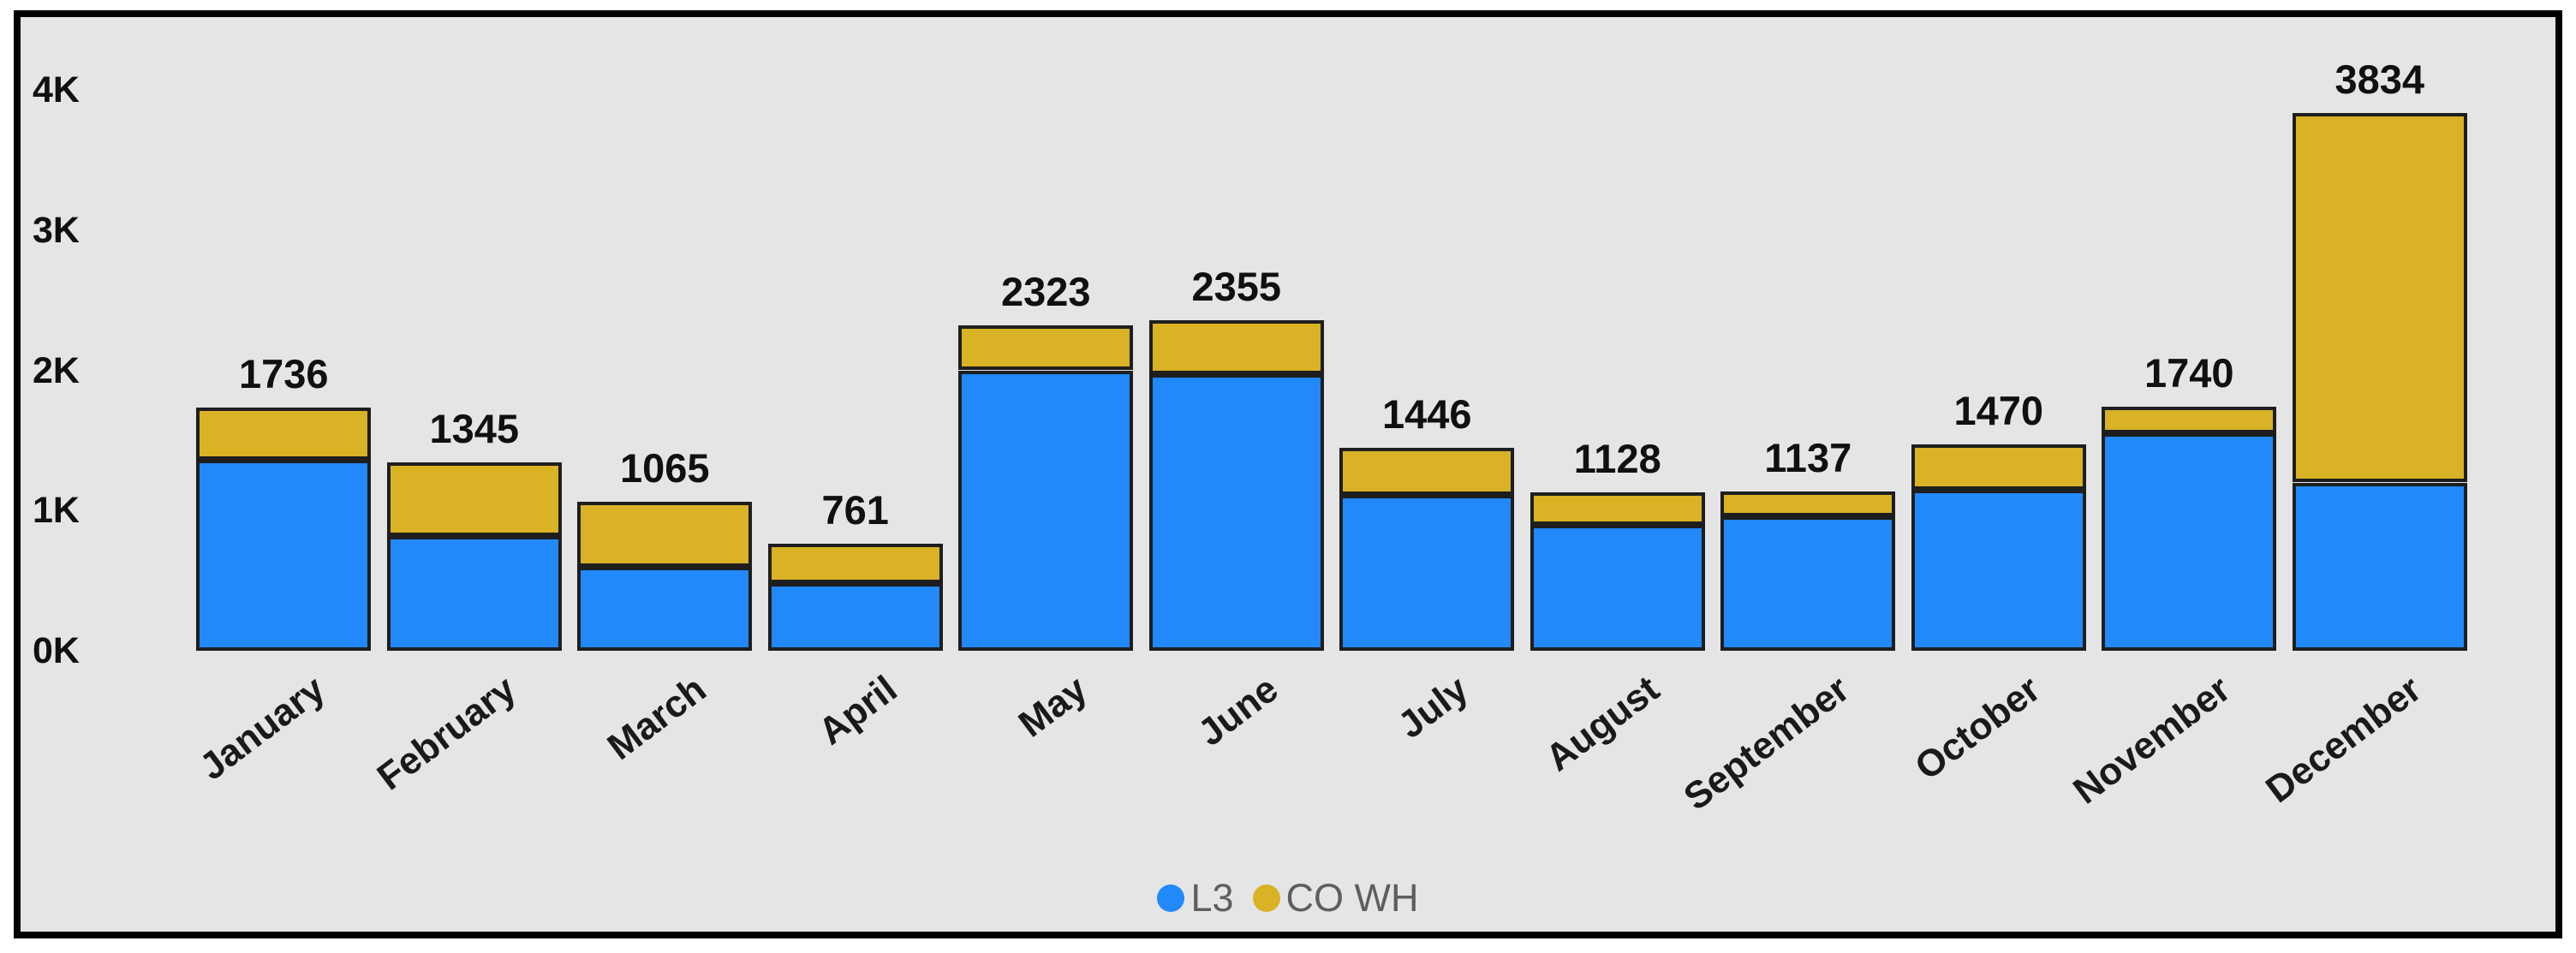 The image size is (2576, 953). I want to click on bar-total-label: 1345, so click(474, 428).